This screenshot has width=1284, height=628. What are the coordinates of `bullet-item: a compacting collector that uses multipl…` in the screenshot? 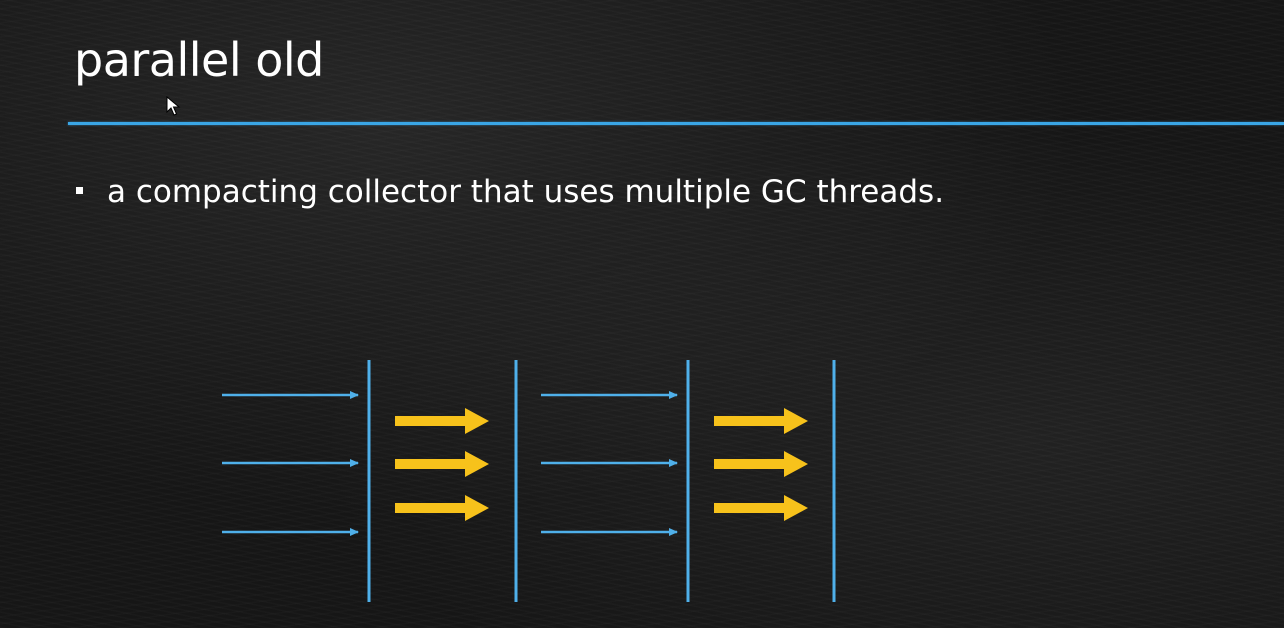 It's located at (510, 192).